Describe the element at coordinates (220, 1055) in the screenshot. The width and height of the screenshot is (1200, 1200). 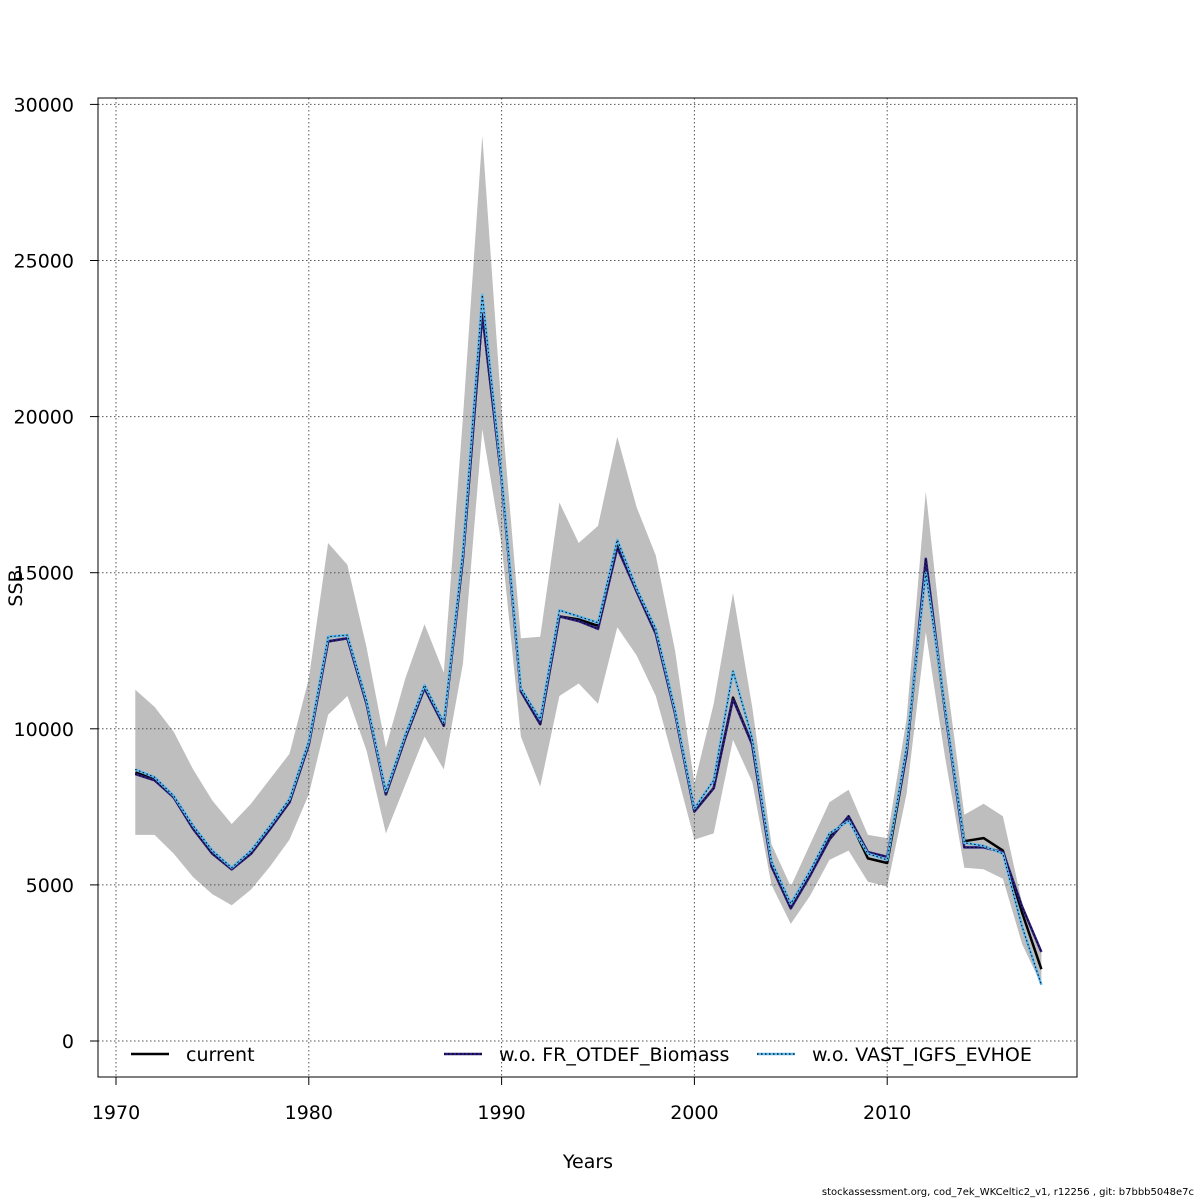
I see `legend-label-current: current` at that location.